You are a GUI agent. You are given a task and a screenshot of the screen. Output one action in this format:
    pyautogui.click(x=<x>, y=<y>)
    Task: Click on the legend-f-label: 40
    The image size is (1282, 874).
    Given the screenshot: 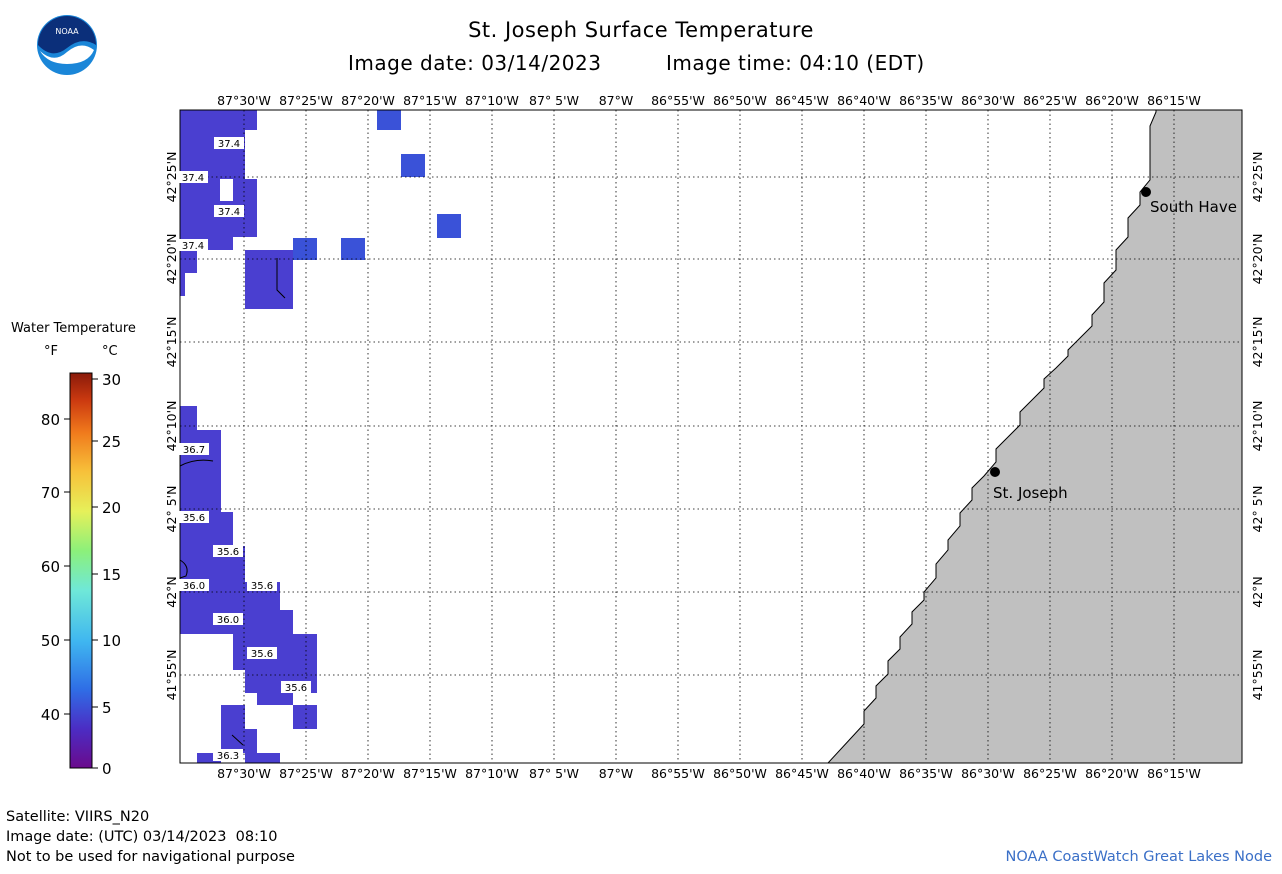 What is the action you would take?
    pyautogui.click(x=50, y=715)
    